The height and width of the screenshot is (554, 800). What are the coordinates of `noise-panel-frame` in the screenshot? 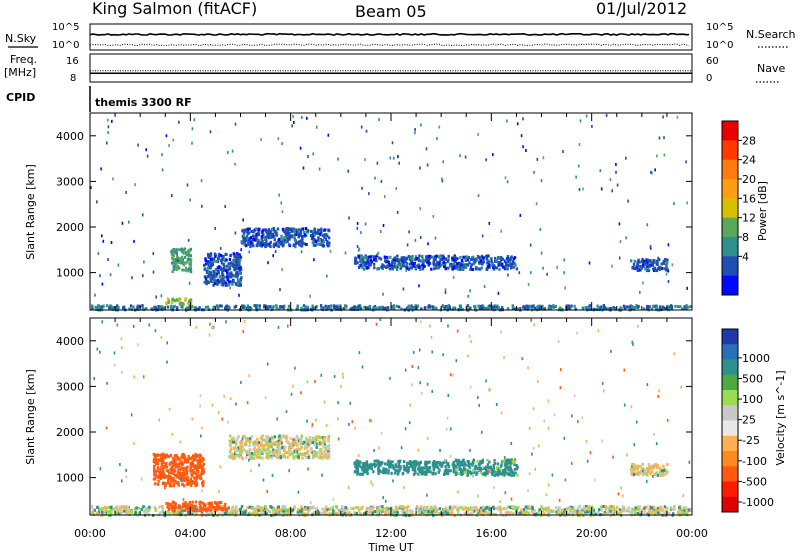 It's located at (391, 37).